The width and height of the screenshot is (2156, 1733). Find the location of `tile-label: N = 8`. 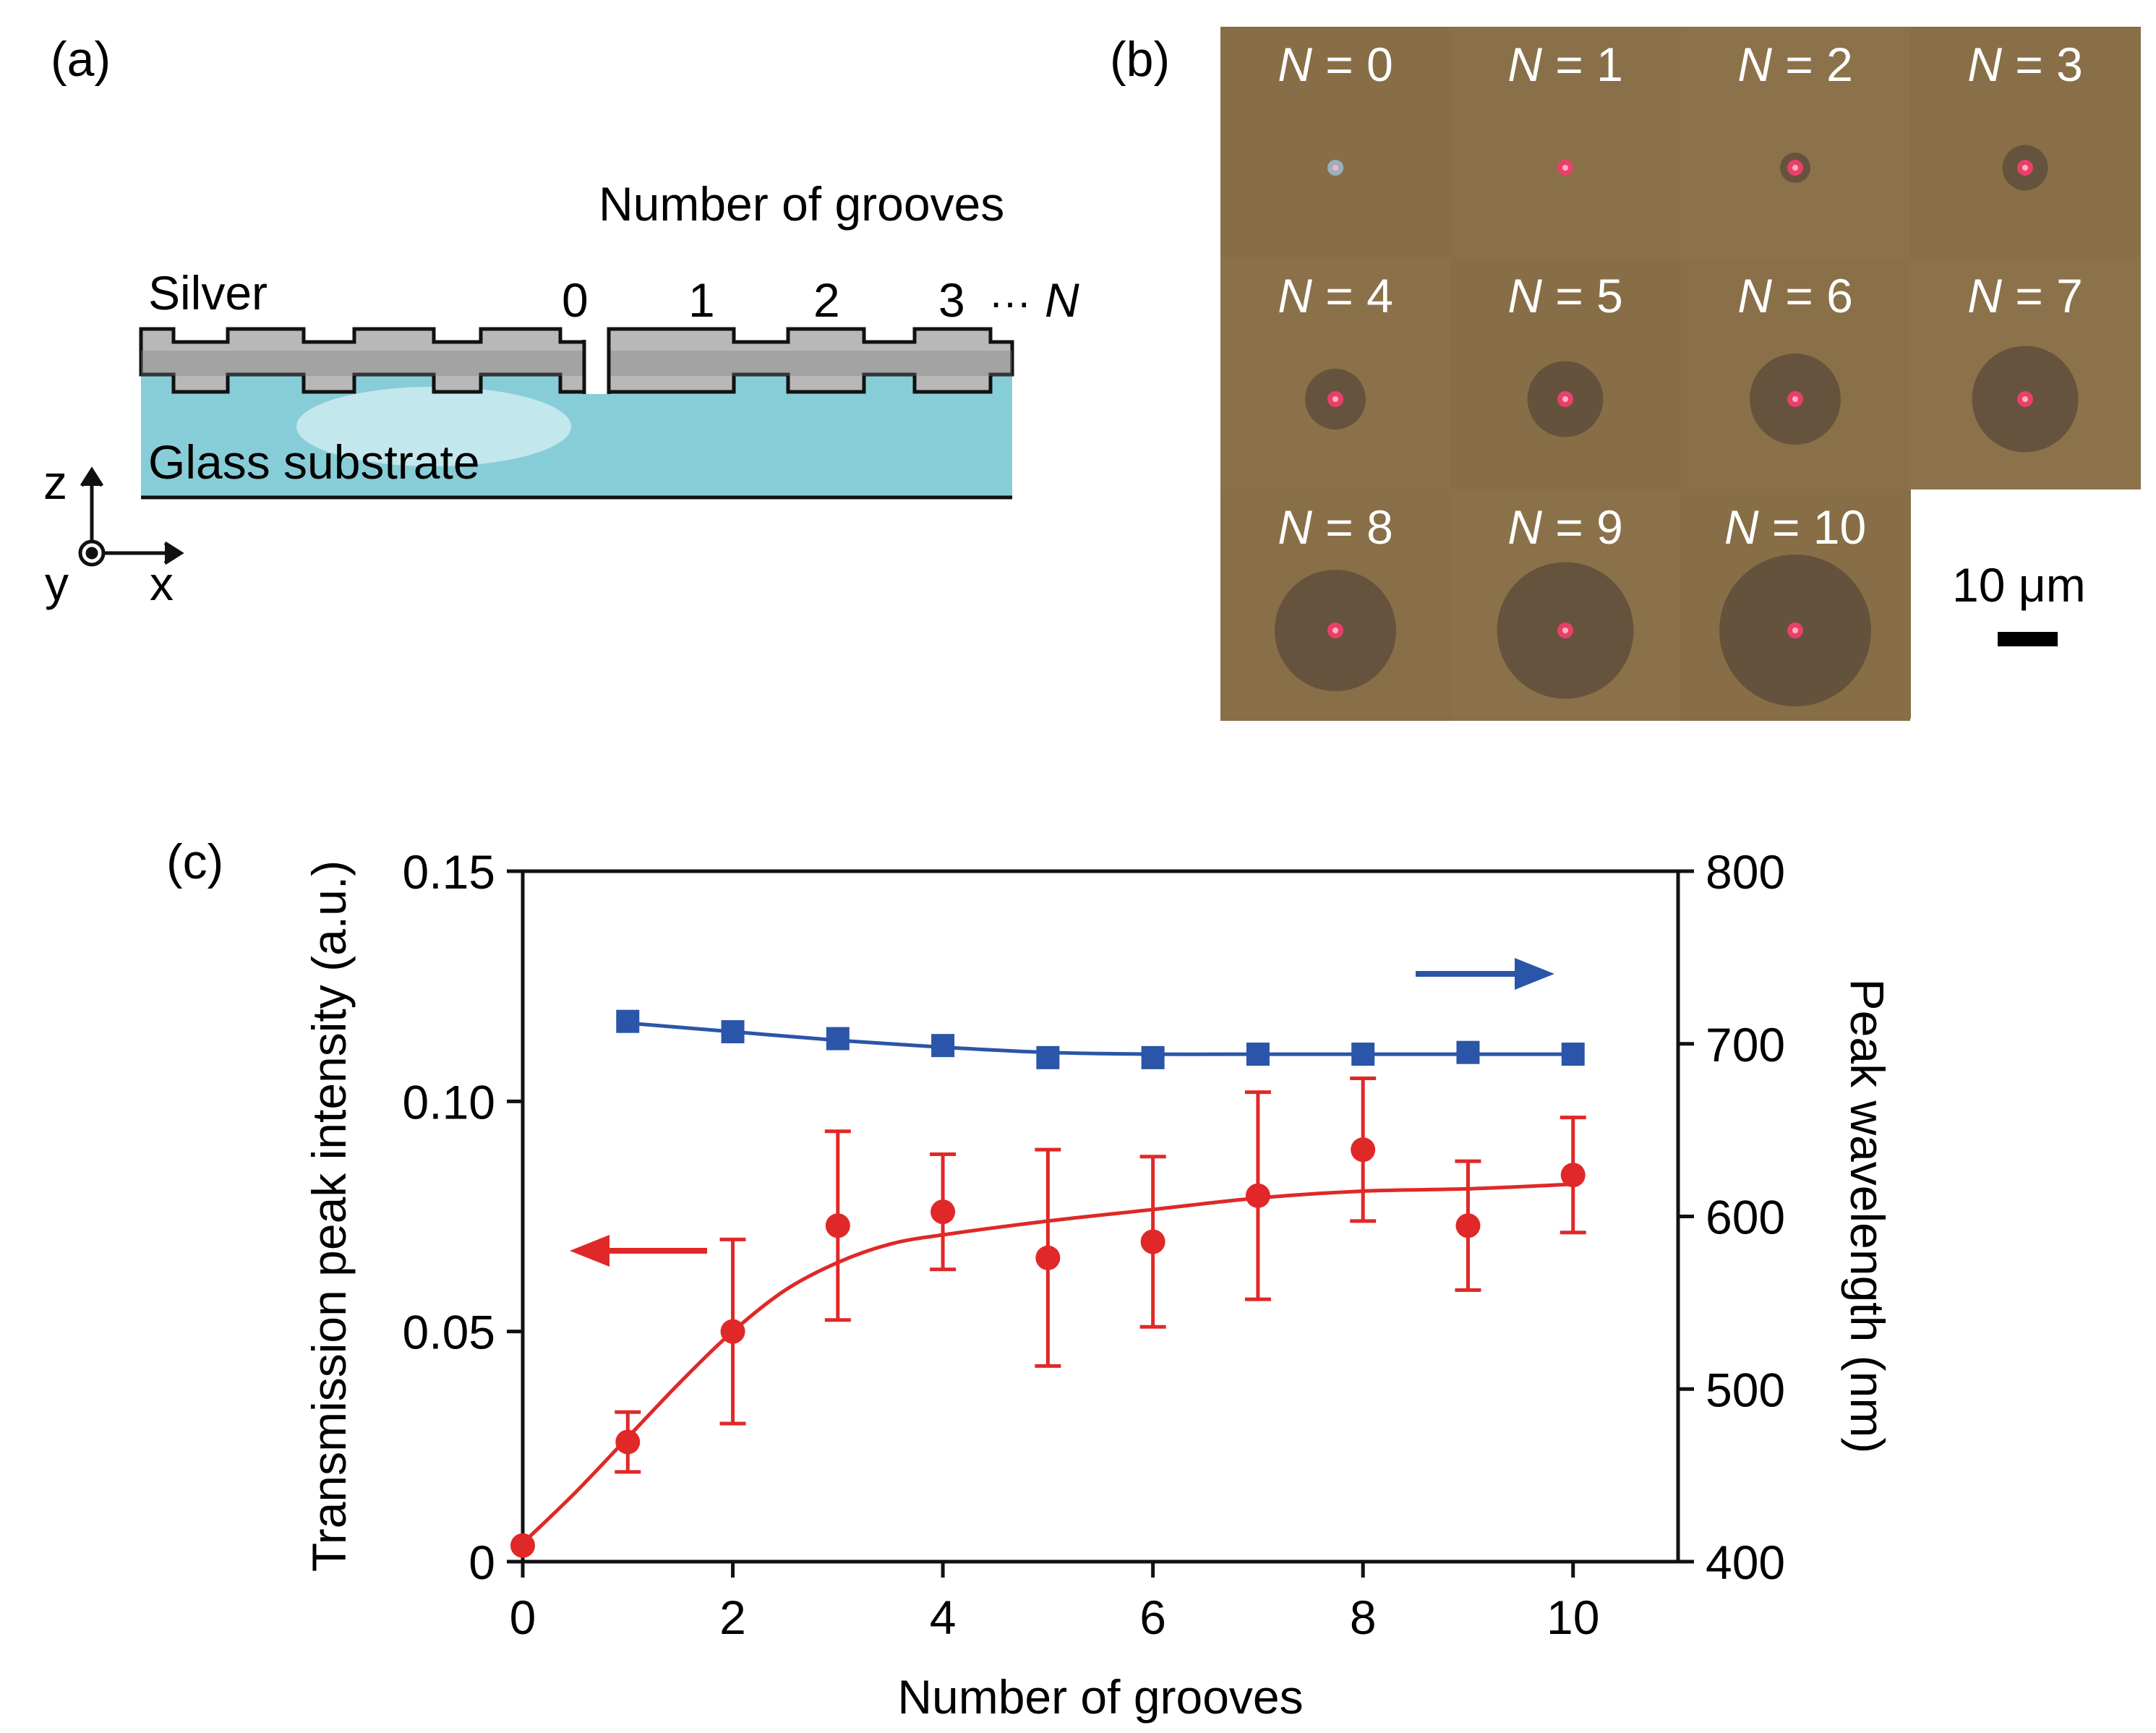

tile-label: N = 8 is located at coordinates (1335, 527).